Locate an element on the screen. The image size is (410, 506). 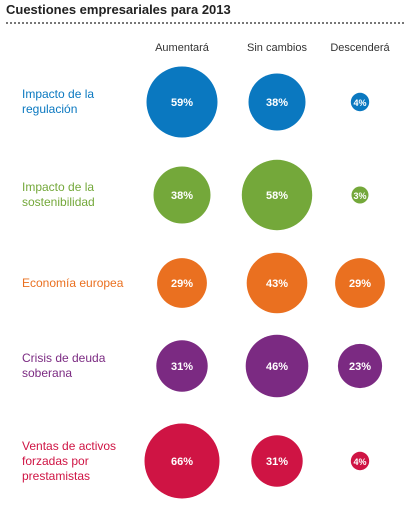
bubble-economia-europea-aumentara is located at coordinates (182, 283).